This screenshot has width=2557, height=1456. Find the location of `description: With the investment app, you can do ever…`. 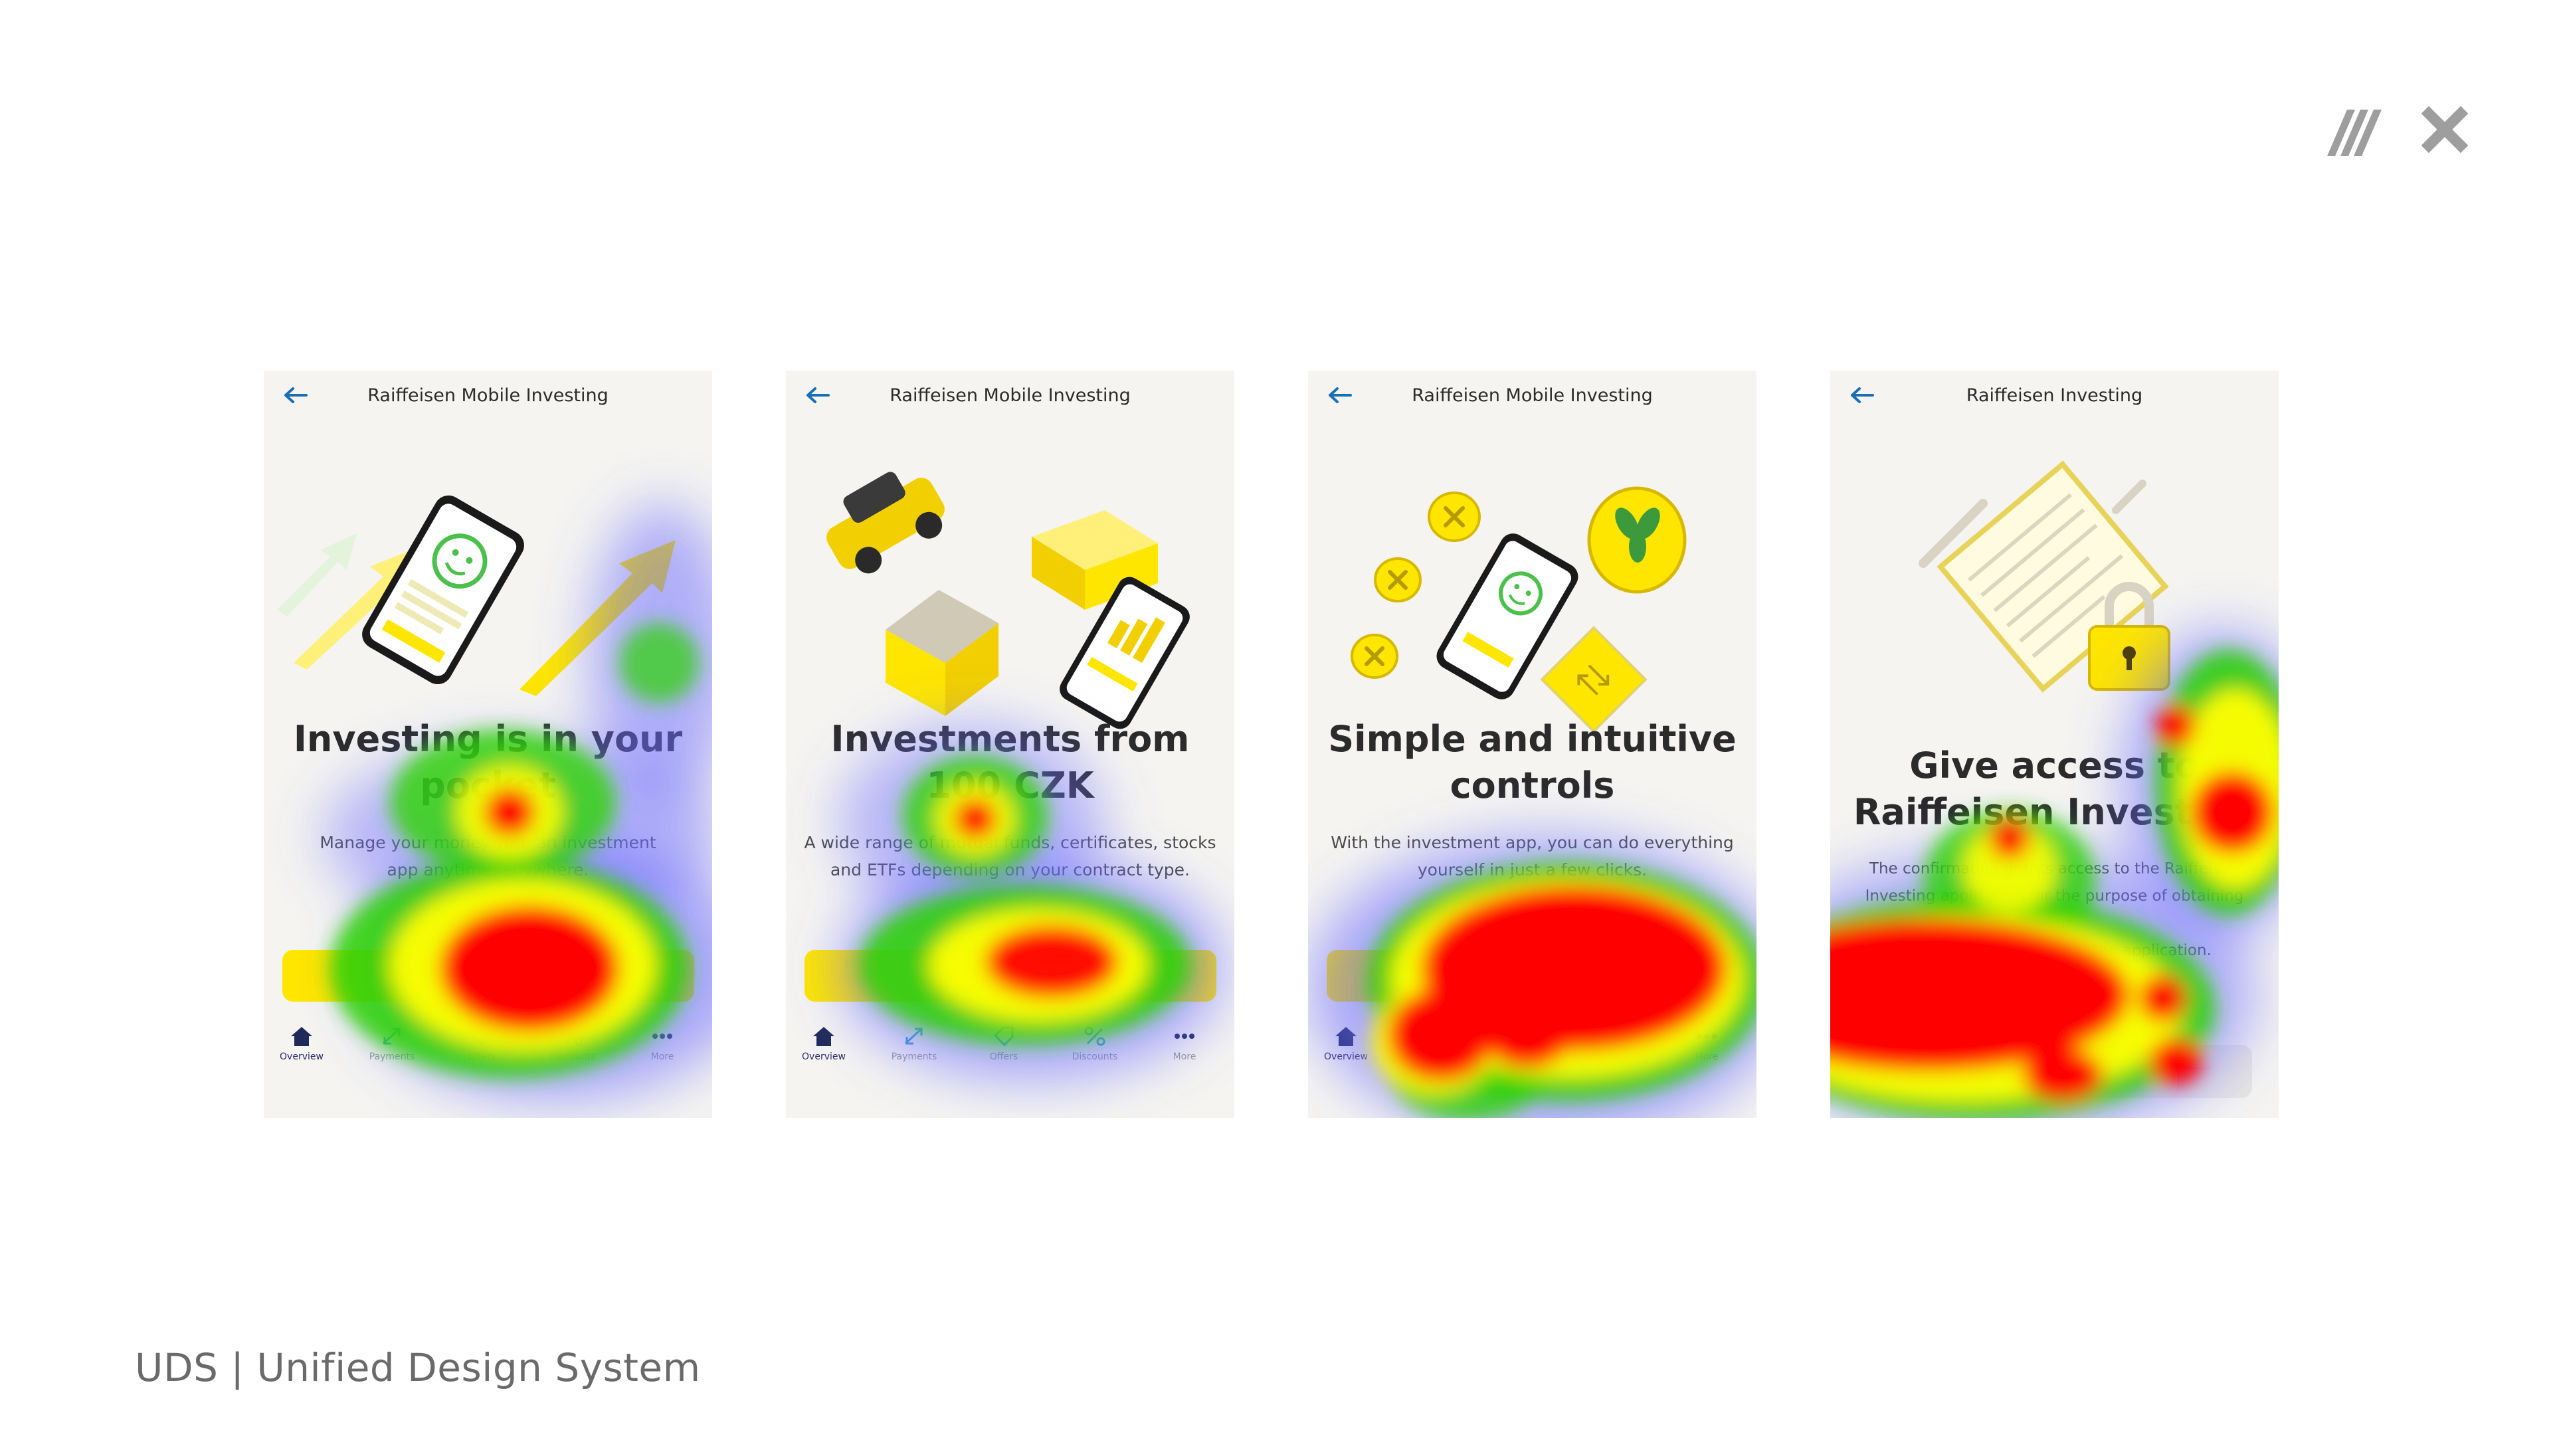

description: With the investment app, you can do ever… is located at coordinates (1532, 856).